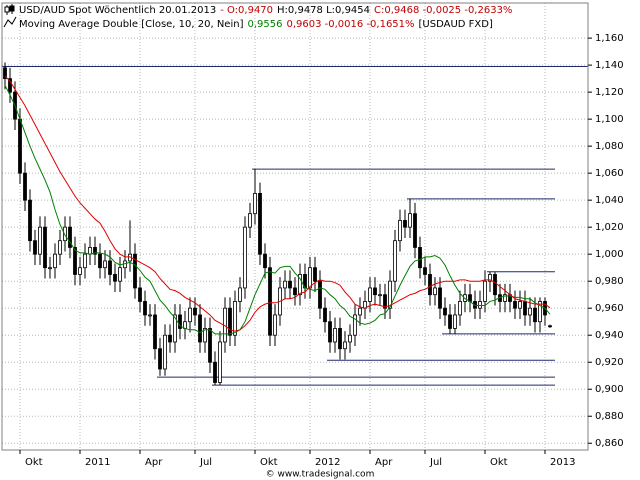  I want to click on y-tick-label: 0,880, so click(609, 416).